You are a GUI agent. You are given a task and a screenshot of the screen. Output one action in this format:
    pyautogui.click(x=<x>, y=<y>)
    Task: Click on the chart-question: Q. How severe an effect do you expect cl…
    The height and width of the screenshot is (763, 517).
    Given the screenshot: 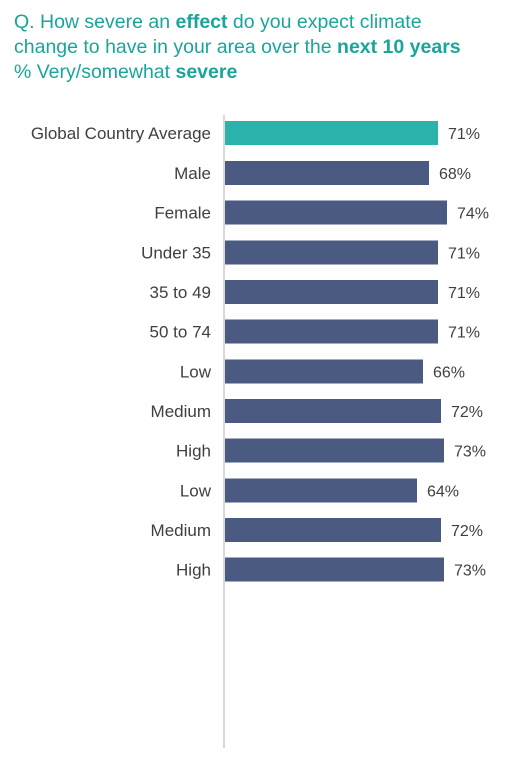 What is the action you would take?
    pyautogui.click(x=264, y=47)
    